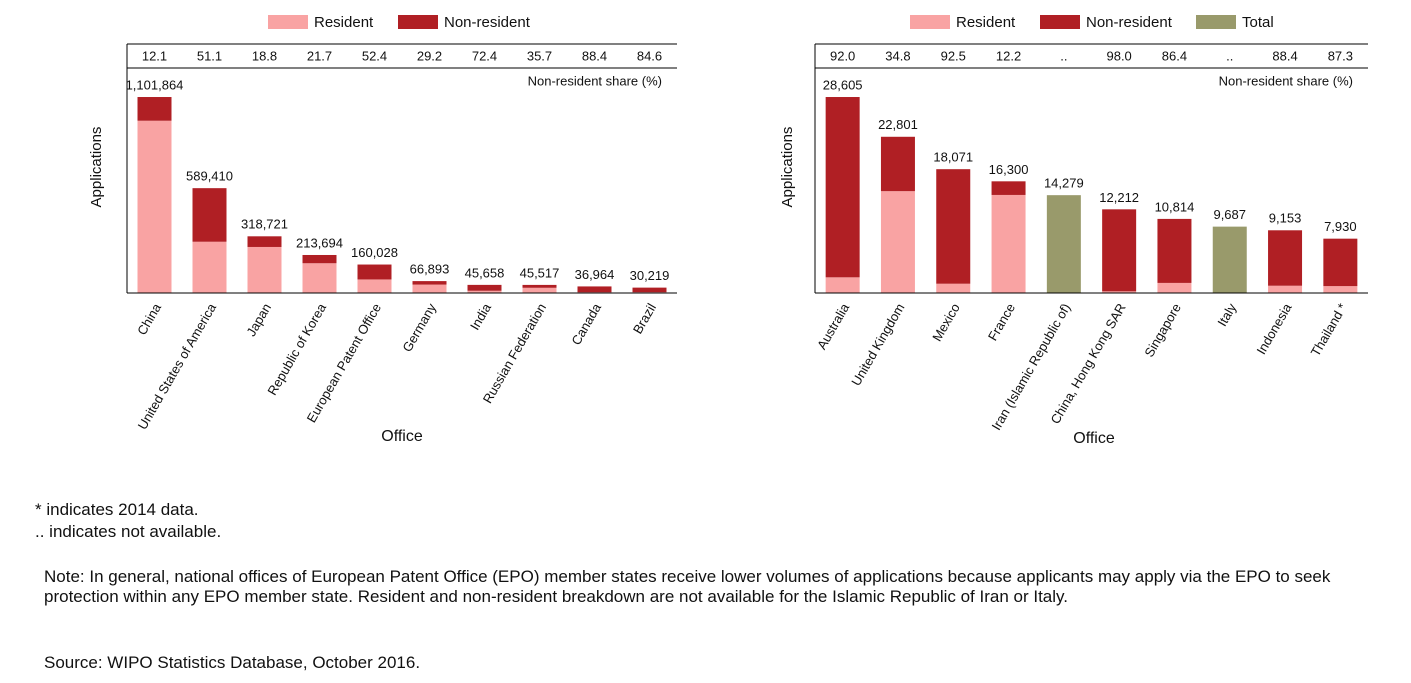 The height and width of the screenshot is (683, 1411). Describe the element at coordinates (586, 324) in the screenshot. I see `x-tick-label: Canada` at that location.